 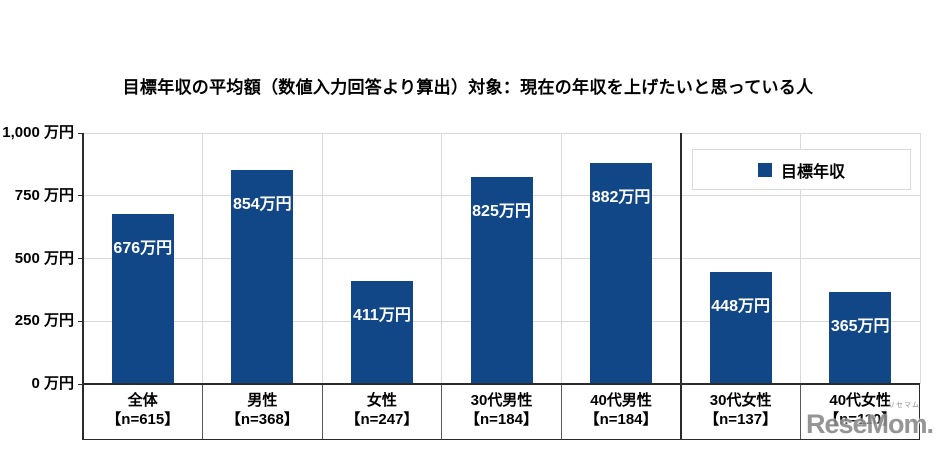 I want to click on resemom-logo: リセマム ReseMom., so click(x=869, y=420).